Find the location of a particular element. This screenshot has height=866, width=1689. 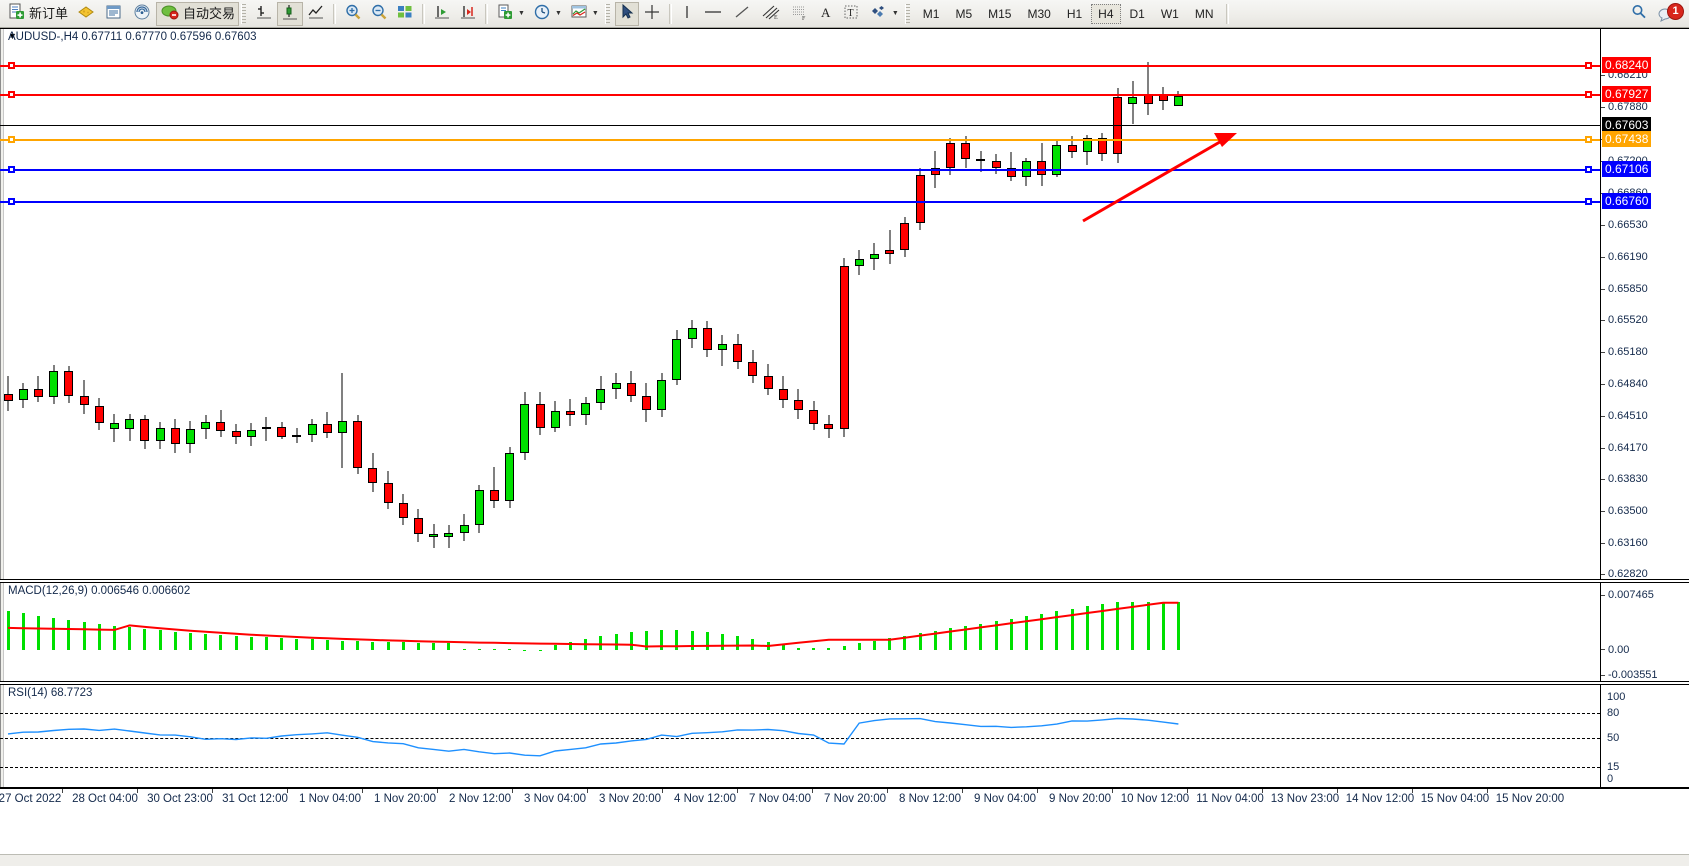

equidistant-channel-button: E is located at coordinates (771, 14).